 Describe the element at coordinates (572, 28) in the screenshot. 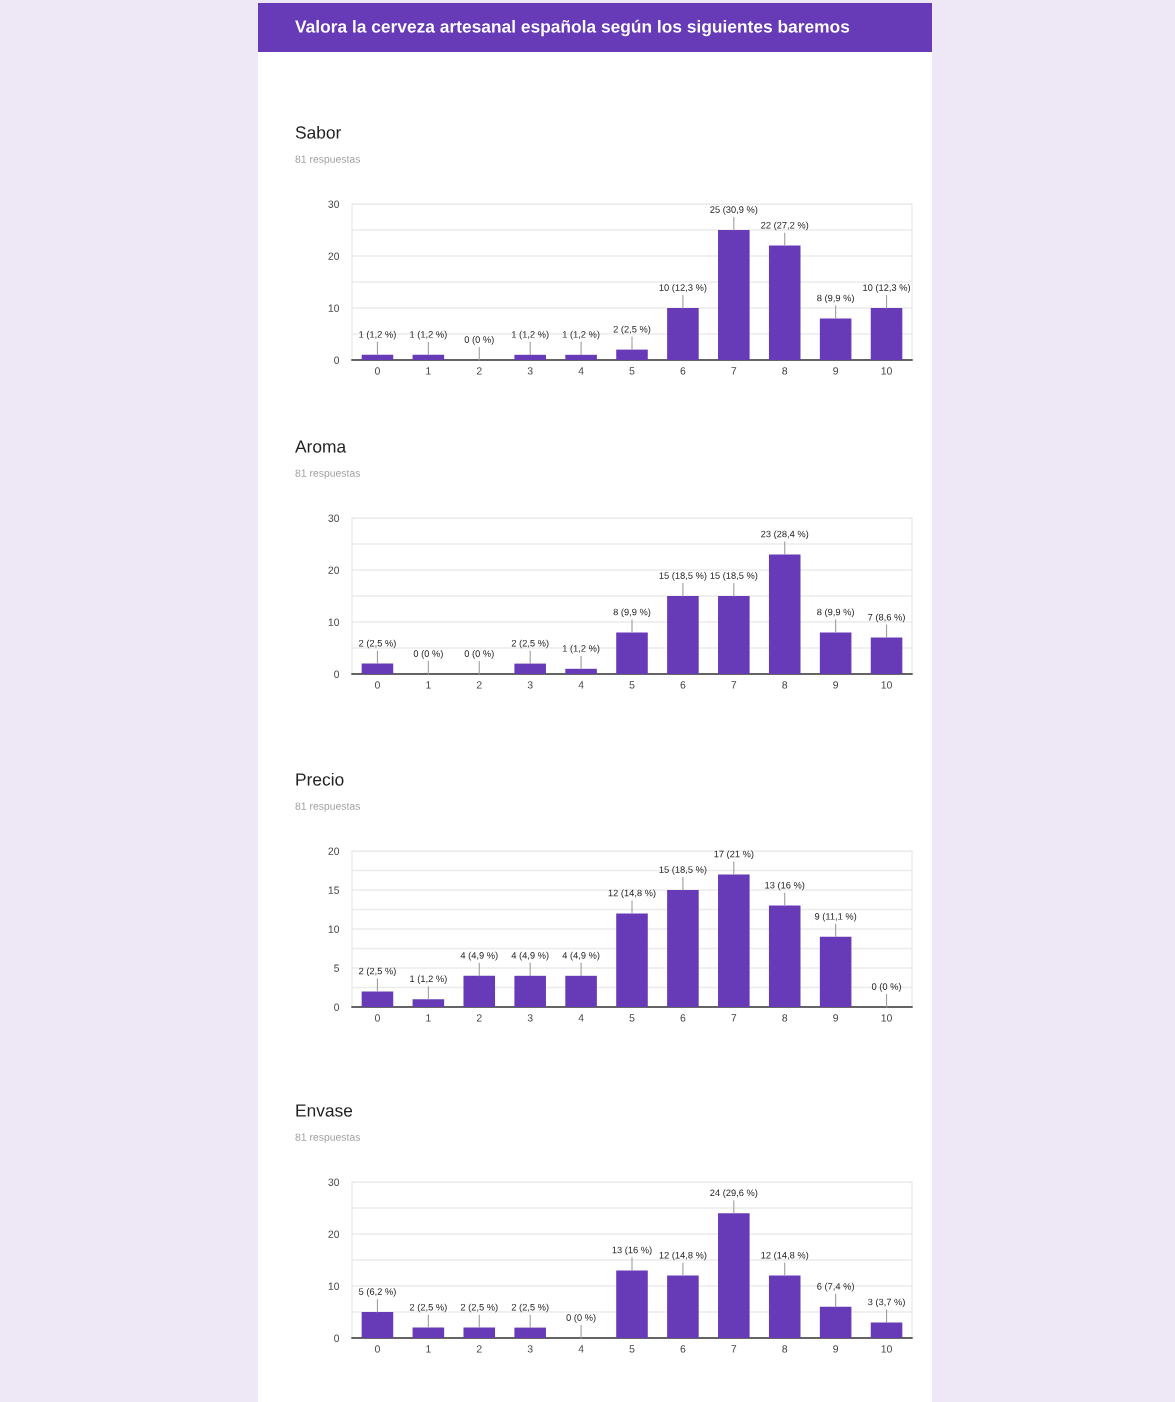

I see `text: Valora la cerveza artesanal española según los siguientes baremos` at that location.